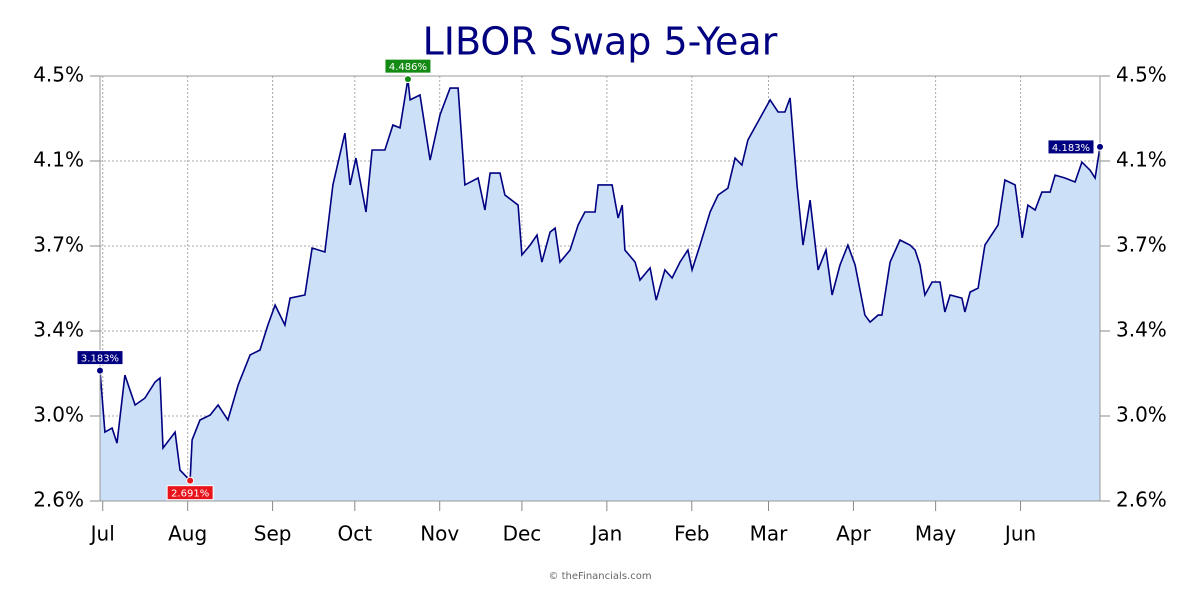  Describe the element at coordinates (599, 576) in the screenshot. I see `footer: © theFinancials.com` at that location.